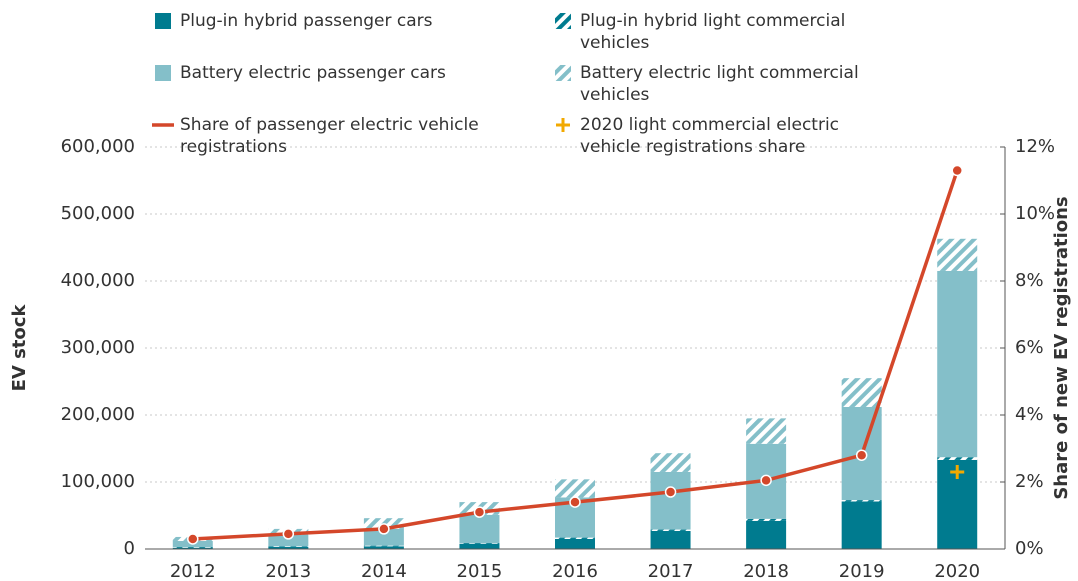  Describe the element at coordinates (957, 471) in the screenshot. I see `plus-marker` at that location.